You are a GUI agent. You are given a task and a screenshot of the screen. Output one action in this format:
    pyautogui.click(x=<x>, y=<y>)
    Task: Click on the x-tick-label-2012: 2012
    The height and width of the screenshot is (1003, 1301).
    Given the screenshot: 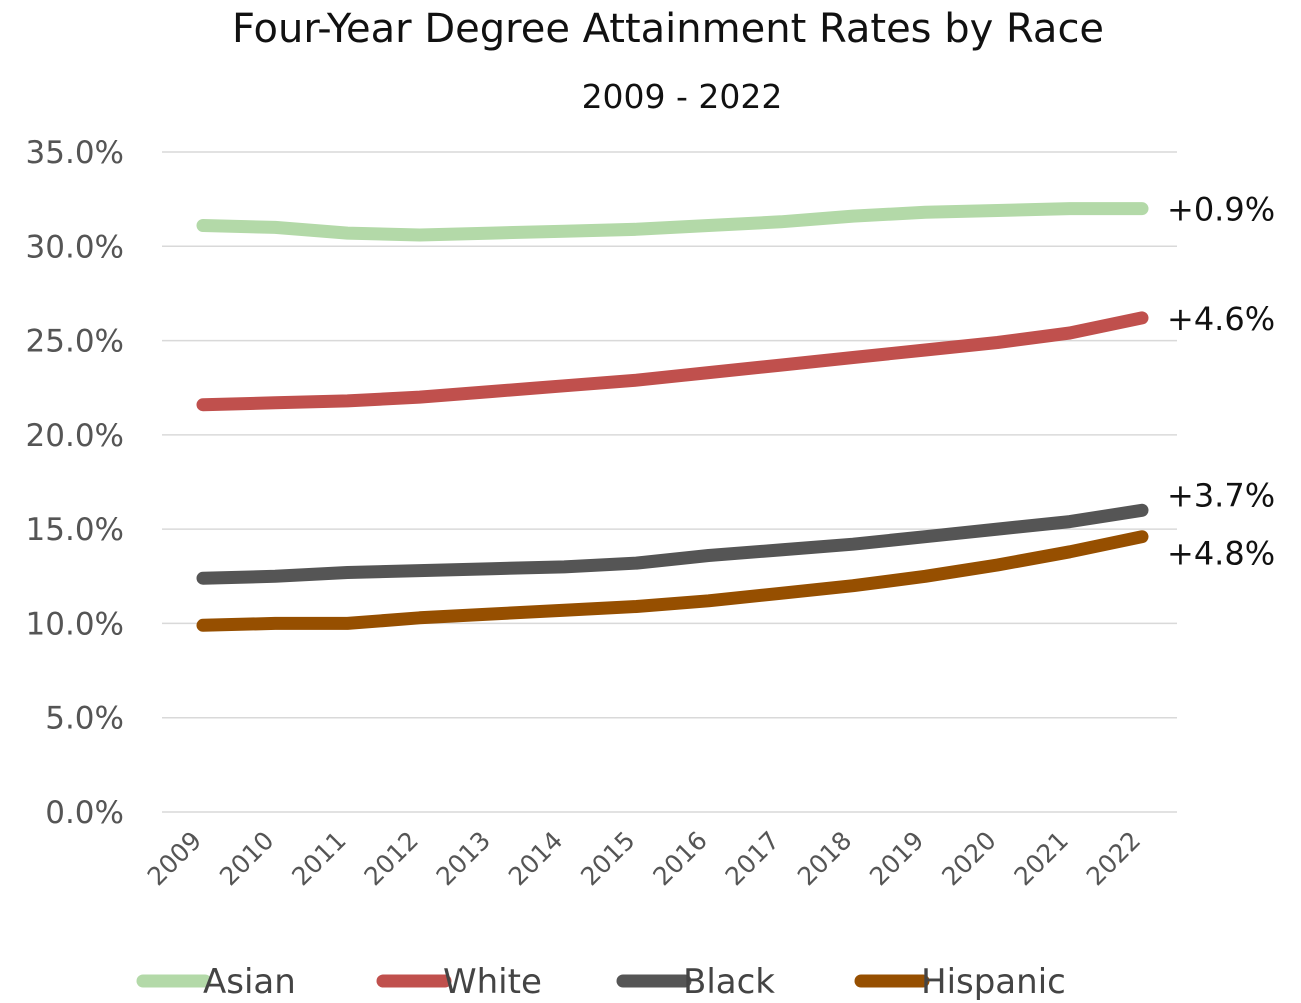 What is the action you would take?
    pyautogui.click(x=390, y=858)
    